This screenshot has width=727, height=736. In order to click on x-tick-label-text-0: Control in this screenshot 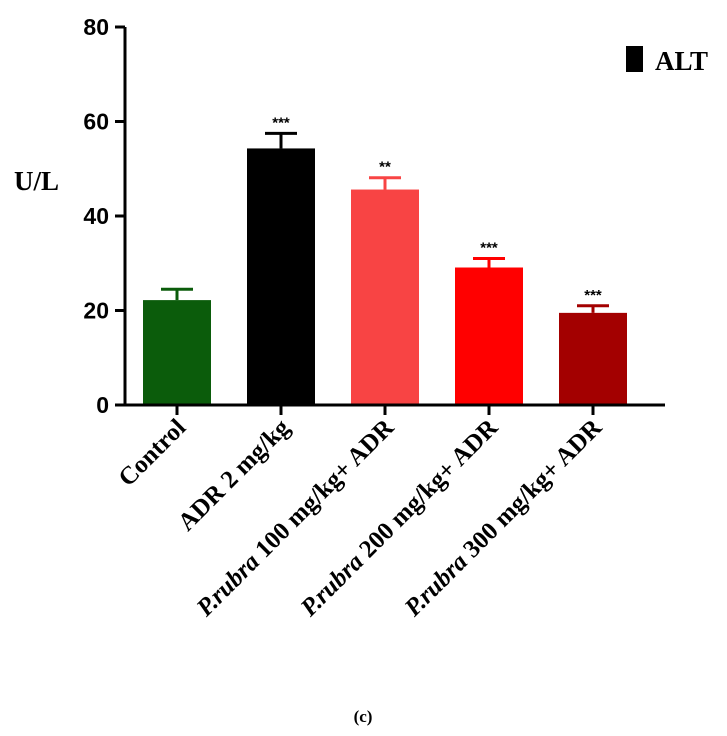, I will do `click(153, 453)`.